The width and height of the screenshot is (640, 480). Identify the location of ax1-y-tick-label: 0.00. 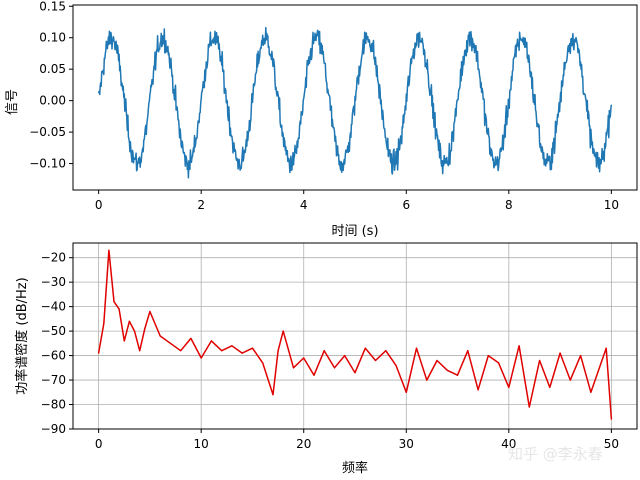
(52, 101).